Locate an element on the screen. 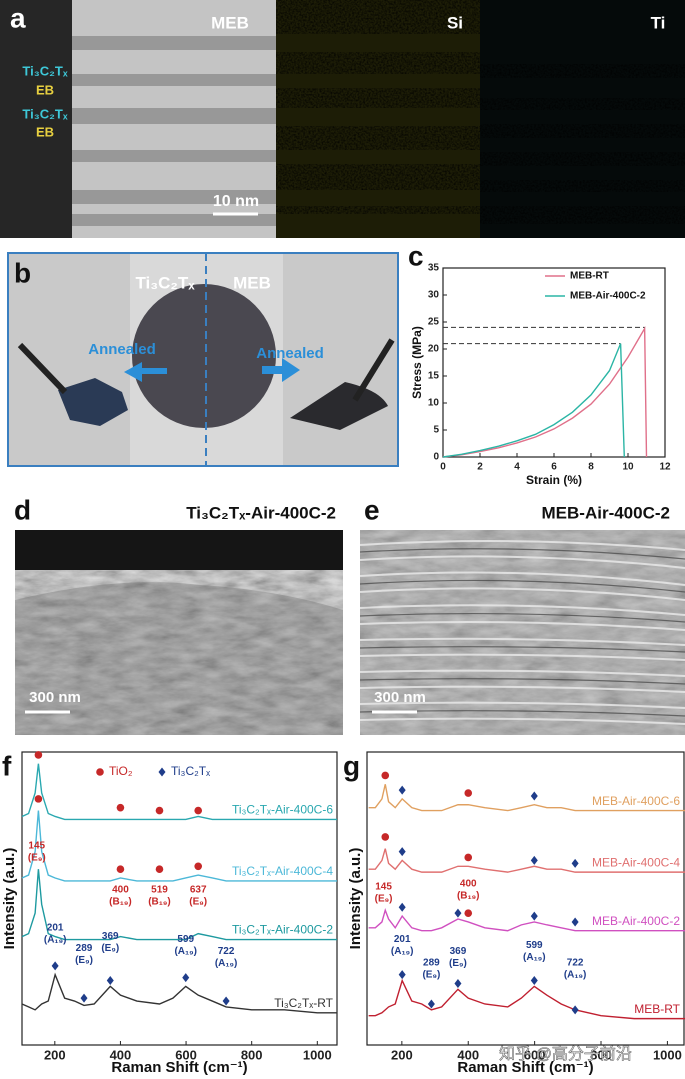  panel-label: b is located at coordinates (22, 272).